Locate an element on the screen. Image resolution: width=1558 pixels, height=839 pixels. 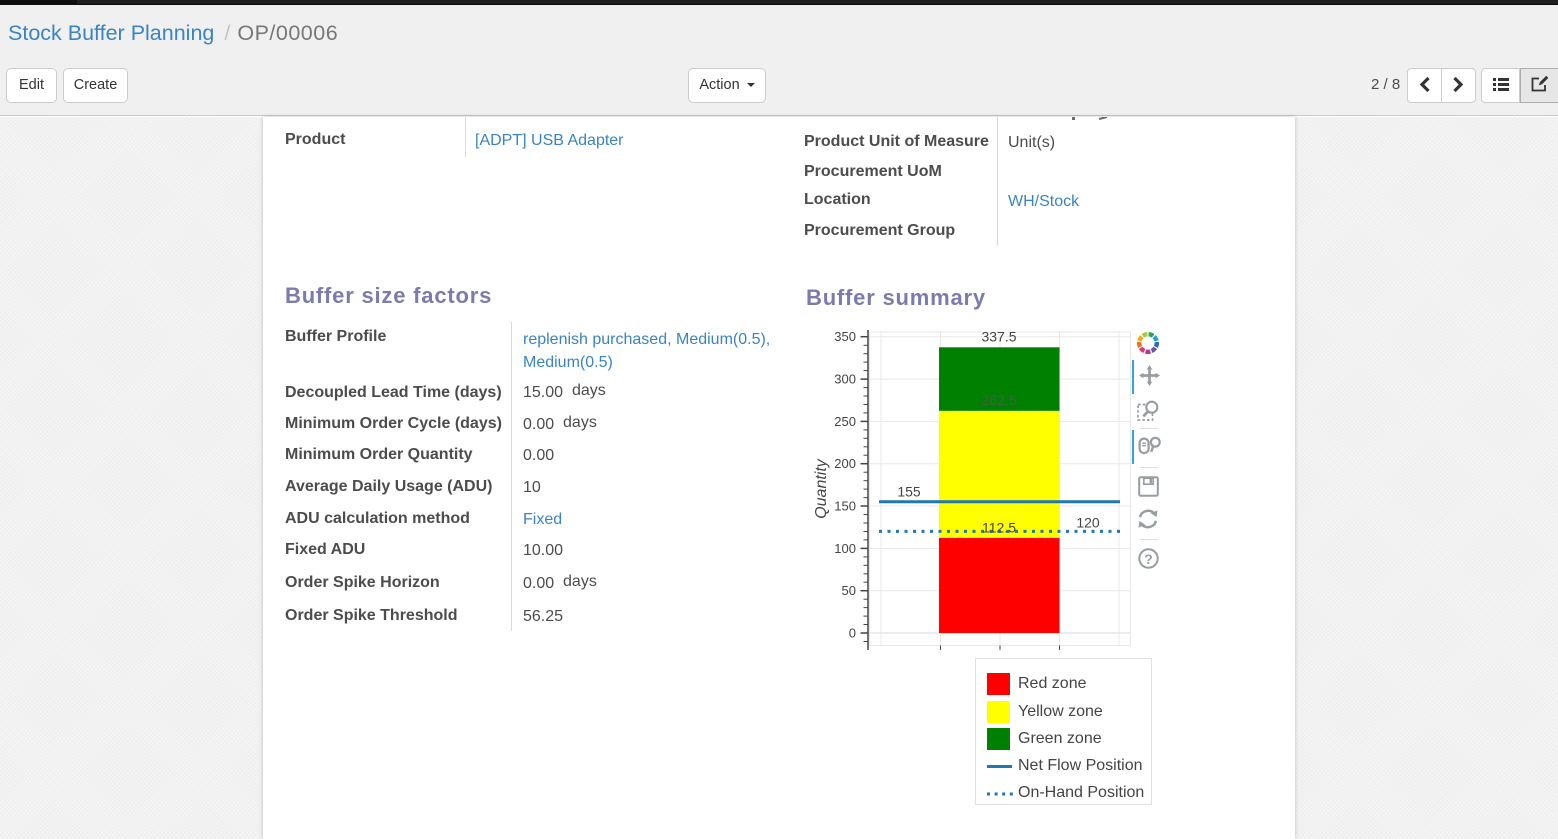
svg-text: 155 is located at coordinates (909, 492).